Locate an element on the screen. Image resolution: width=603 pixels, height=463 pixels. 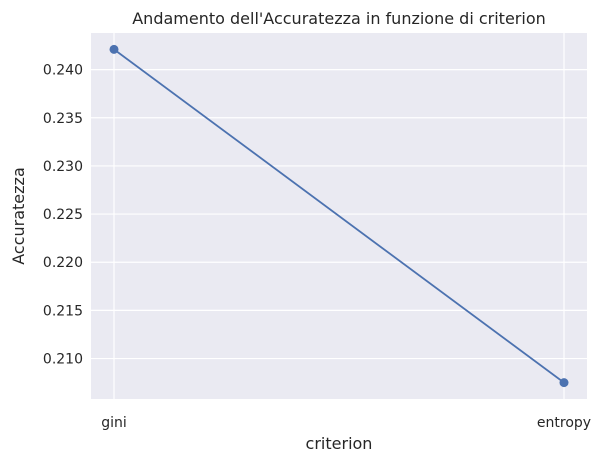
y-tick-labels: 0.210 0.215 0.220 0.225 0.230 0.235 0.240 is located at coordinates (63, 215).